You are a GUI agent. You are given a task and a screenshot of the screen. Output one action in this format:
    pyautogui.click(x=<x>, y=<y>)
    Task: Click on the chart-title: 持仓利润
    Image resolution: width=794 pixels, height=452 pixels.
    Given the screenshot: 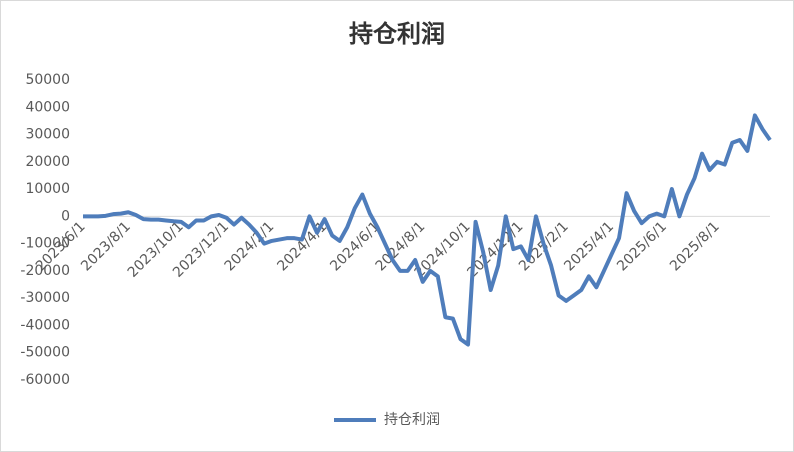 What is the action you would take?
    pyautogui.click(x=397, y=34)
    